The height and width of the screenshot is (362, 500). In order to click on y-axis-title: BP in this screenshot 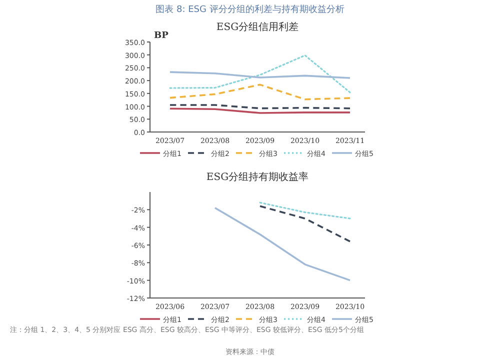, I will do `click(161, 36)`.